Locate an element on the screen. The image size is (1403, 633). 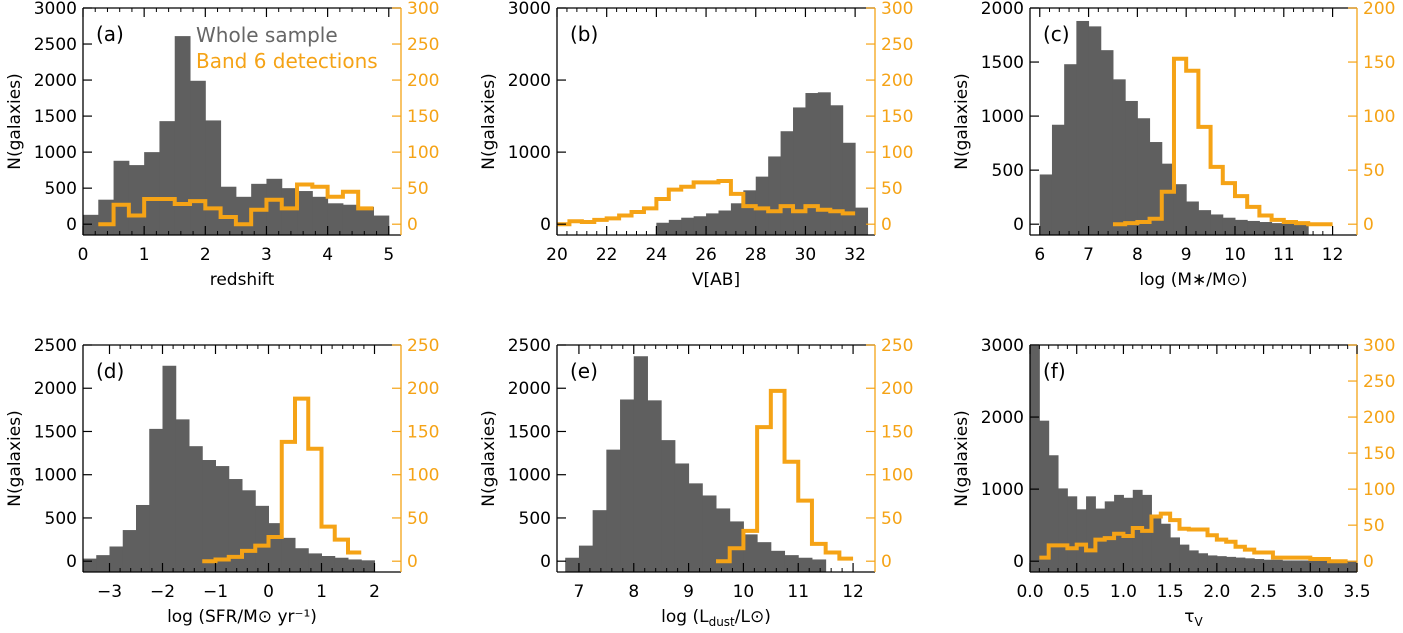
y-tick-label-right: 150 is located at coordinates (1379, 63).